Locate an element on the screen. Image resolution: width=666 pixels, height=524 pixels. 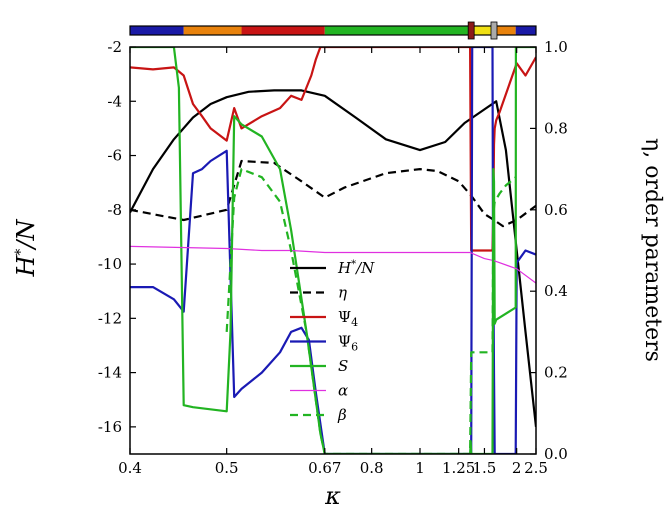
x-tick-label-2: 0.67 is located at coordinates (324, 468).